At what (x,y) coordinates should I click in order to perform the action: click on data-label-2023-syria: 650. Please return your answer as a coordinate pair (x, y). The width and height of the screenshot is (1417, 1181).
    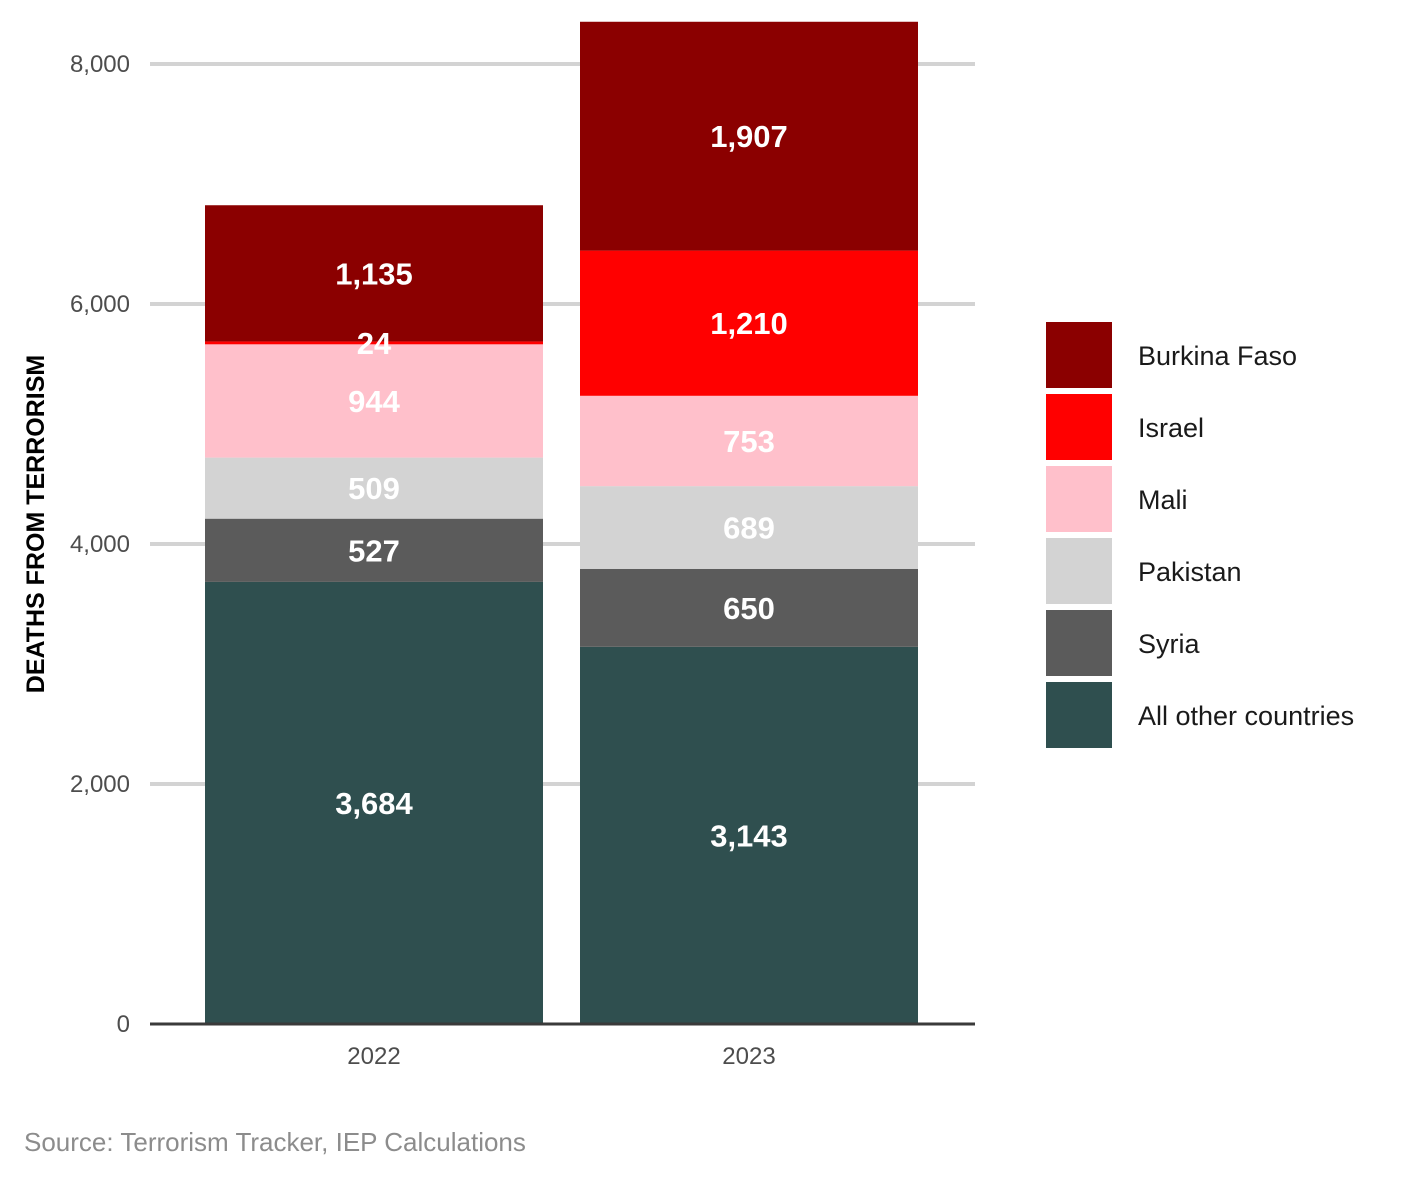
    Looking at the image, I should click on (749, 608).